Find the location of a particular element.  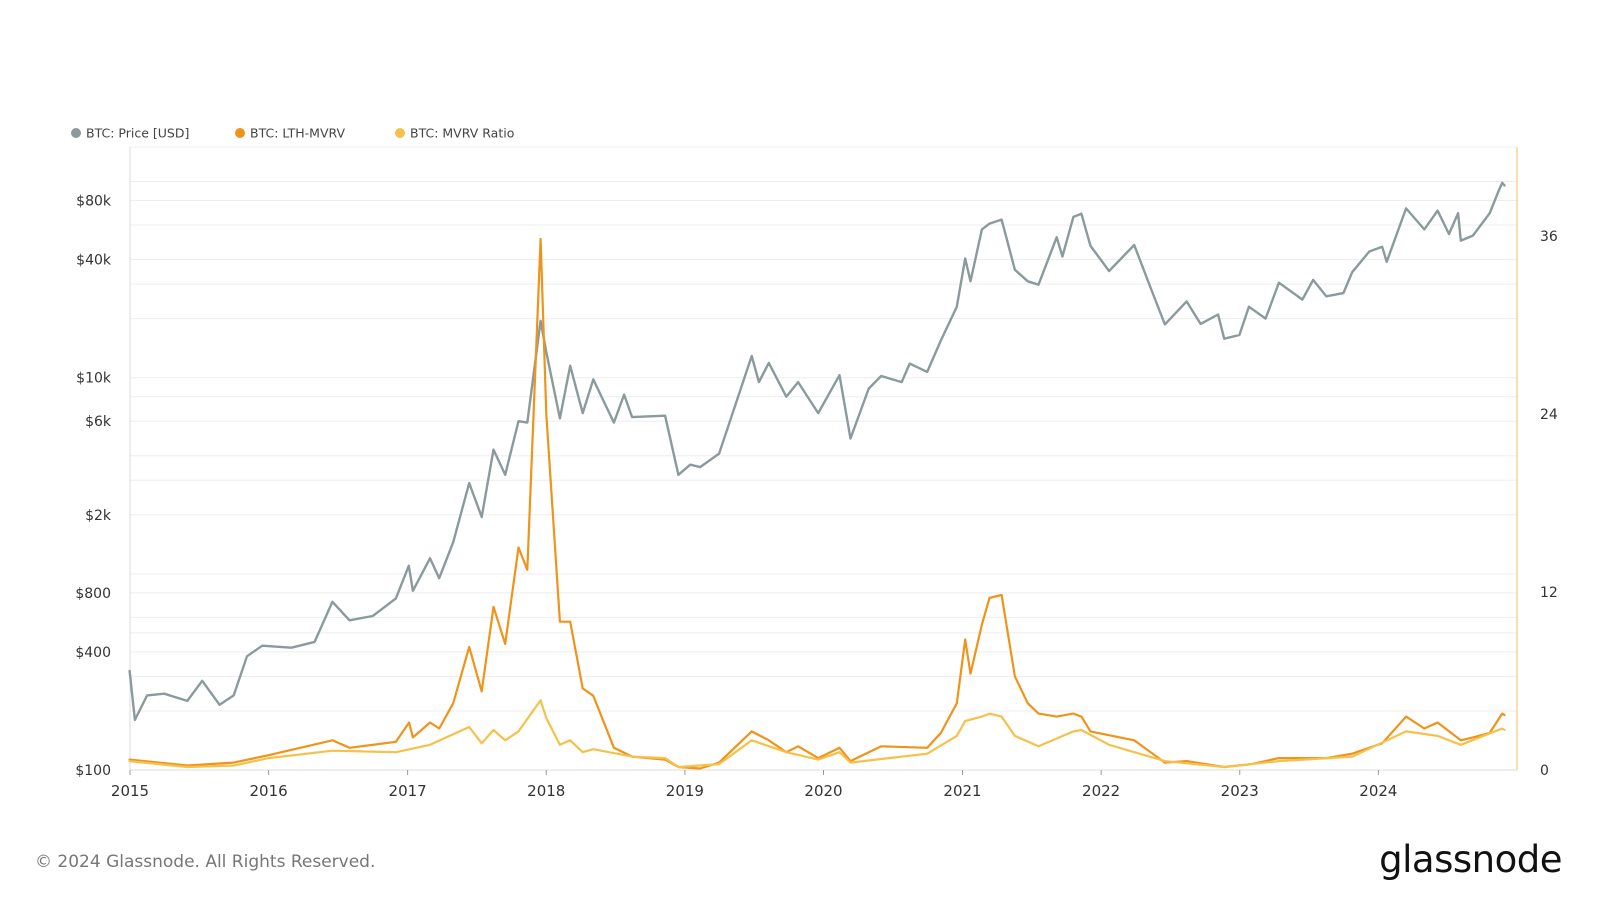

x-tick-label: 2016 is located at coordinates (269, 791).